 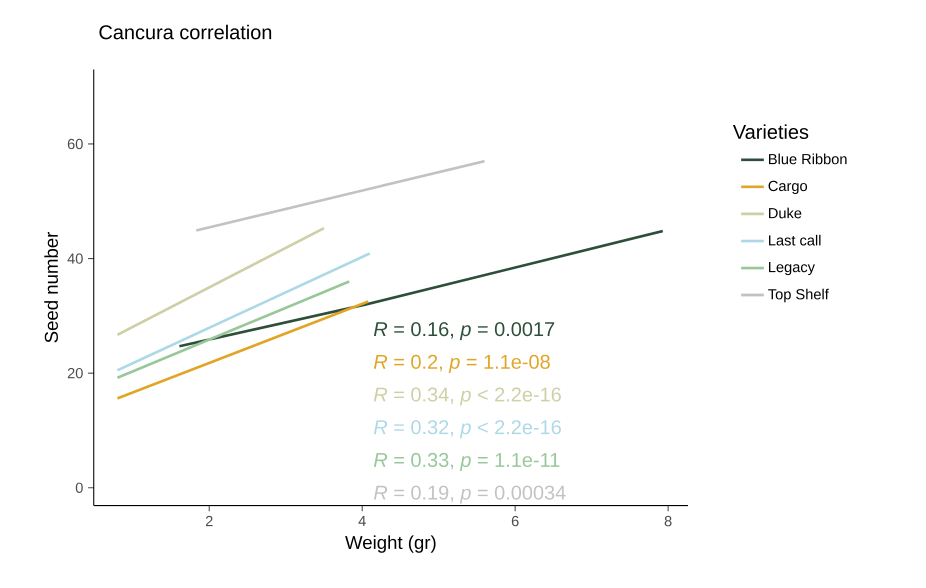 I want to click on legend-label: Top Shelf, so click(x=798, y=295).